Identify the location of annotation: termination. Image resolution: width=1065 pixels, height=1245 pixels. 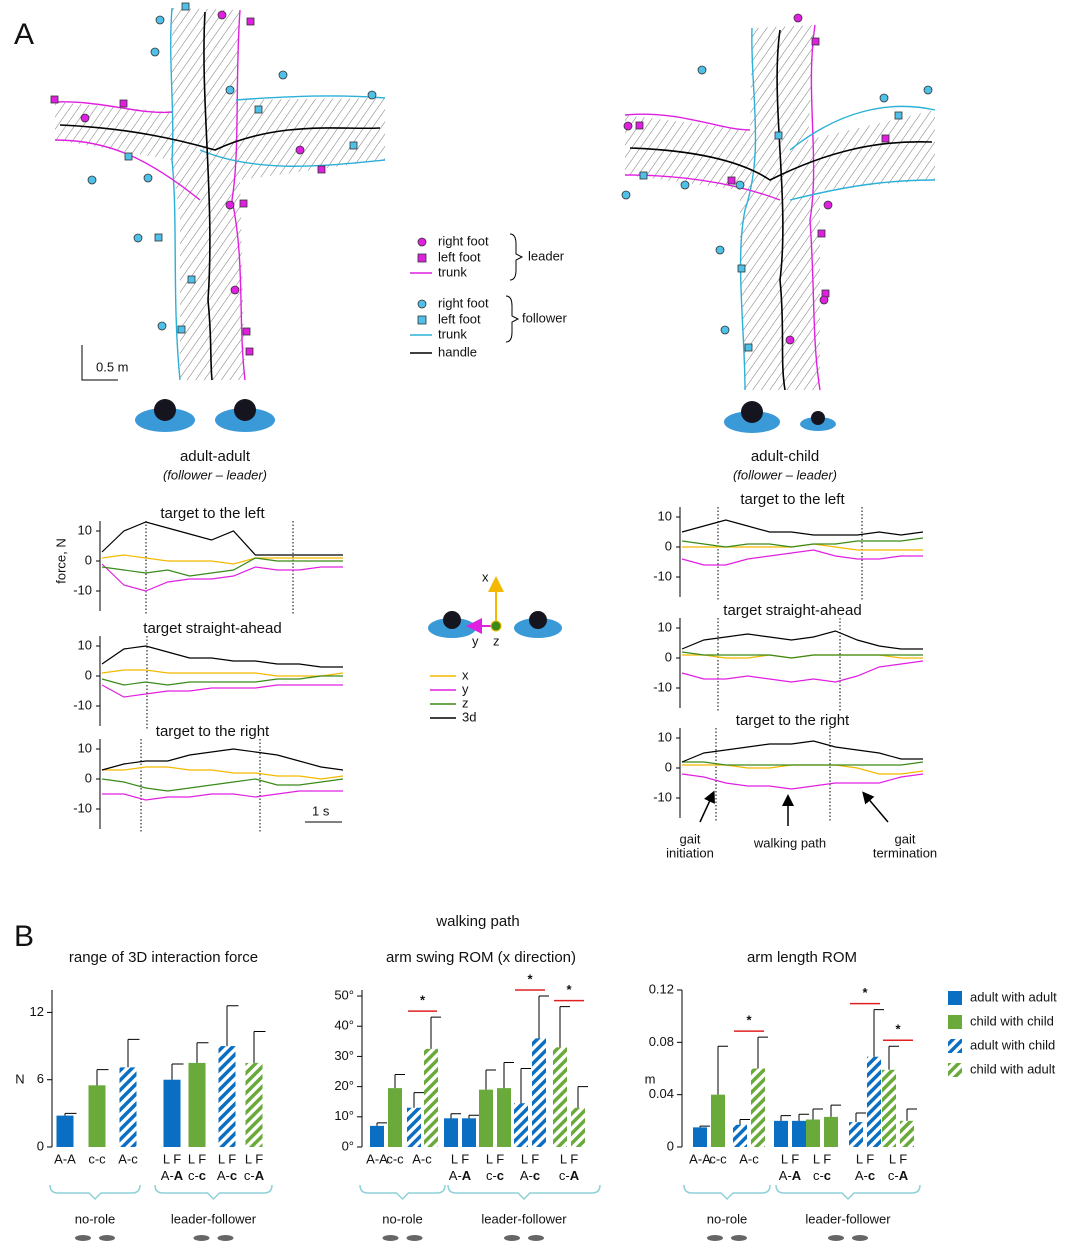
(905, 852).